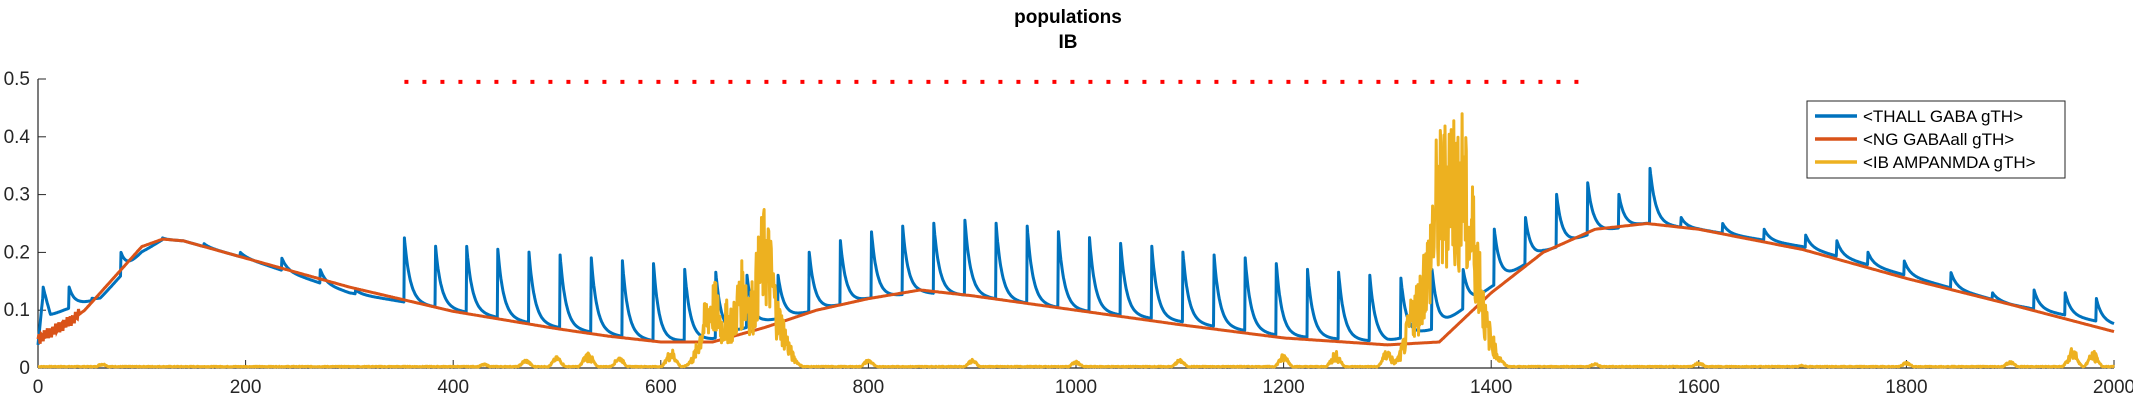 This screenshot has width=2133, height=400. I want to click on x-tick-label: 0, so click(38, 387).